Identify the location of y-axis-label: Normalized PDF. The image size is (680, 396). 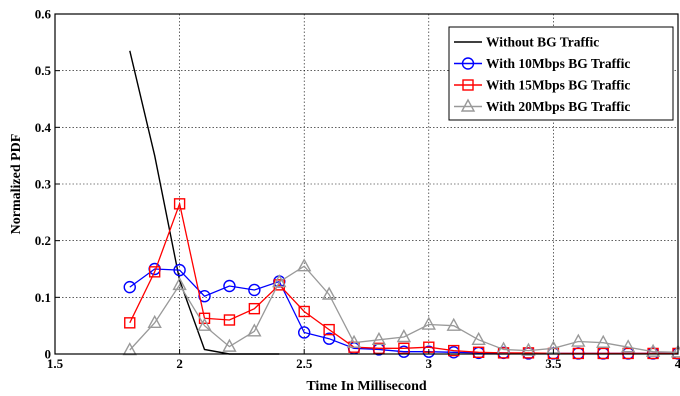
(16, 184).